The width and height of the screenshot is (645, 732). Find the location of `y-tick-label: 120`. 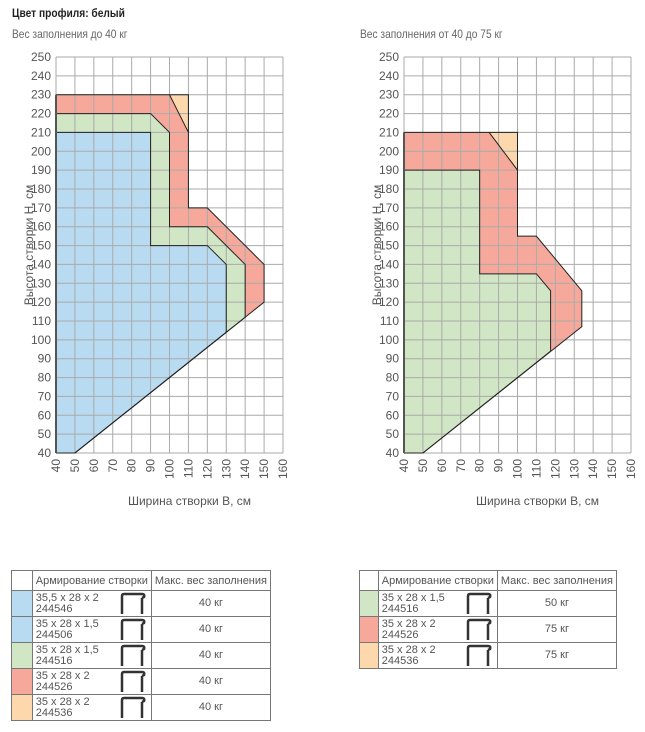

y-tick-label: 120 is located at coordinates (41, 302).